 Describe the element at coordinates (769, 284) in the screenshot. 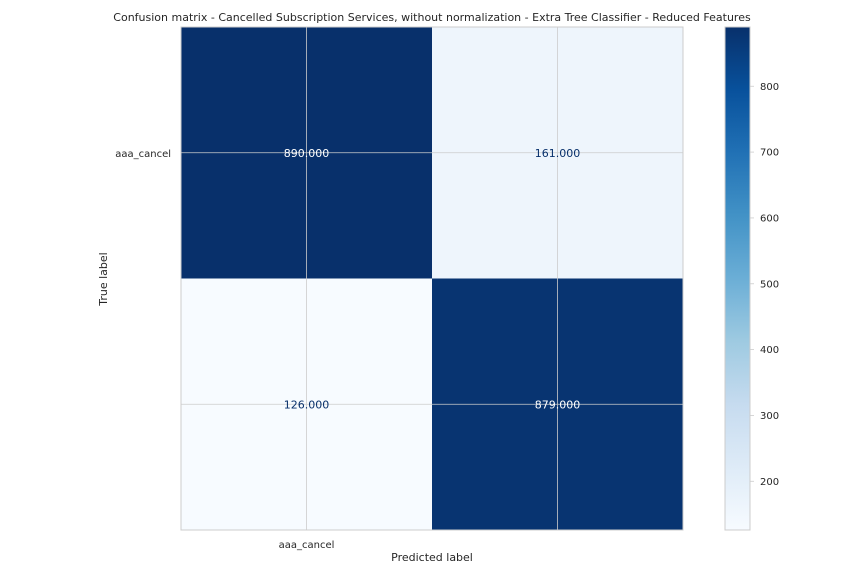

I see `colorbar-tick-label: 500` at that location.